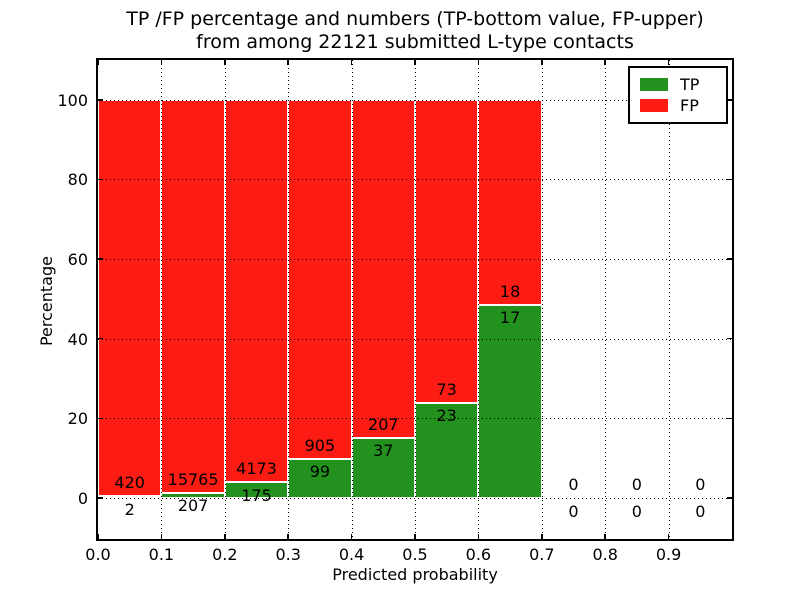 The width and height of the screenshot is (800, 600). I want to click on tp-count-label: 23, so click(446, 416).